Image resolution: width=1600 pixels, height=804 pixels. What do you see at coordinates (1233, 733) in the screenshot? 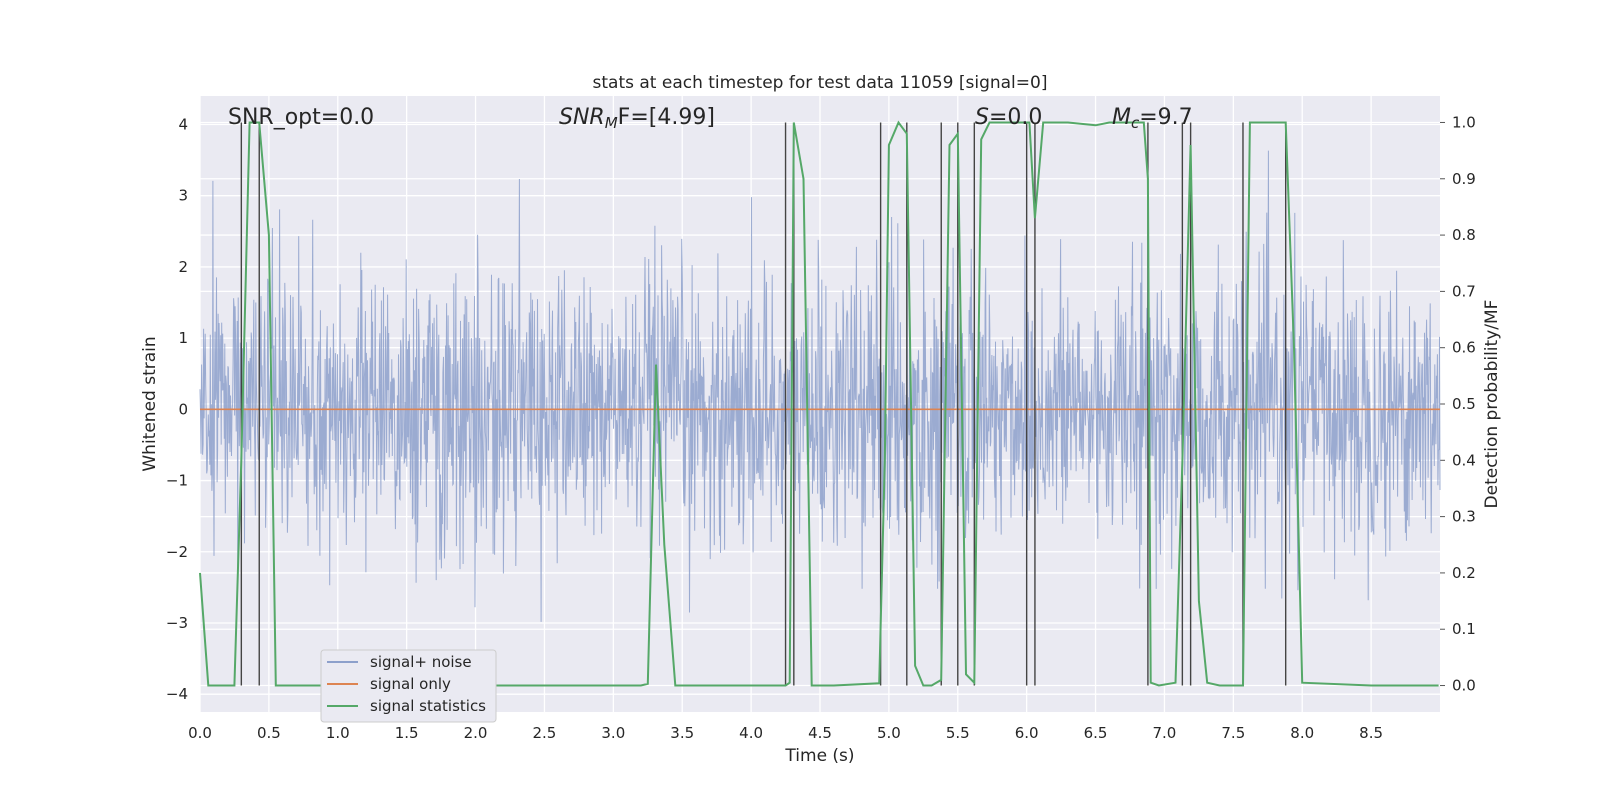
I see `x-tick-label: 7.5` at bounding box center [1233, 733].